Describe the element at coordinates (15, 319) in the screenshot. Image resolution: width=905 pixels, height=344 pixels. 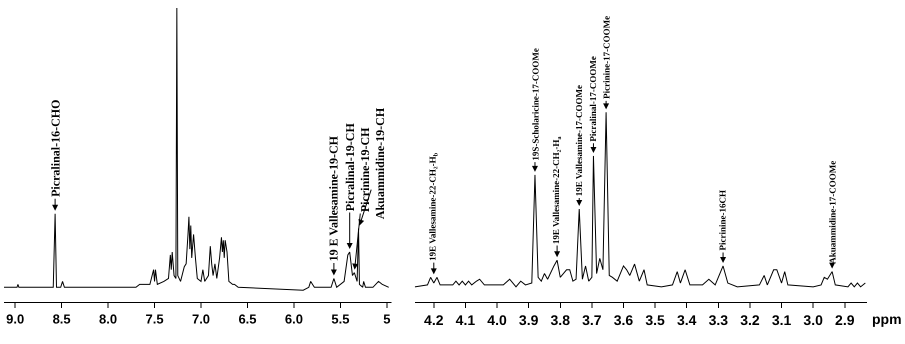
I see `x-tick-label: 9.0` at that location.